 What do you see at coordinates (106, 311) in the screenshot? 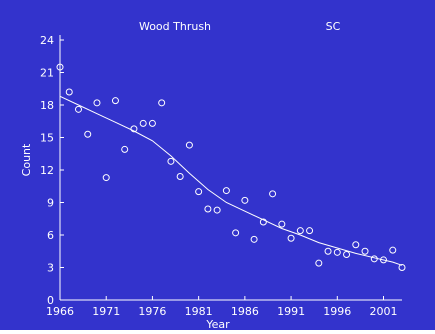
I see `x-tick-label: 1971` at bounding box center [106, 311].